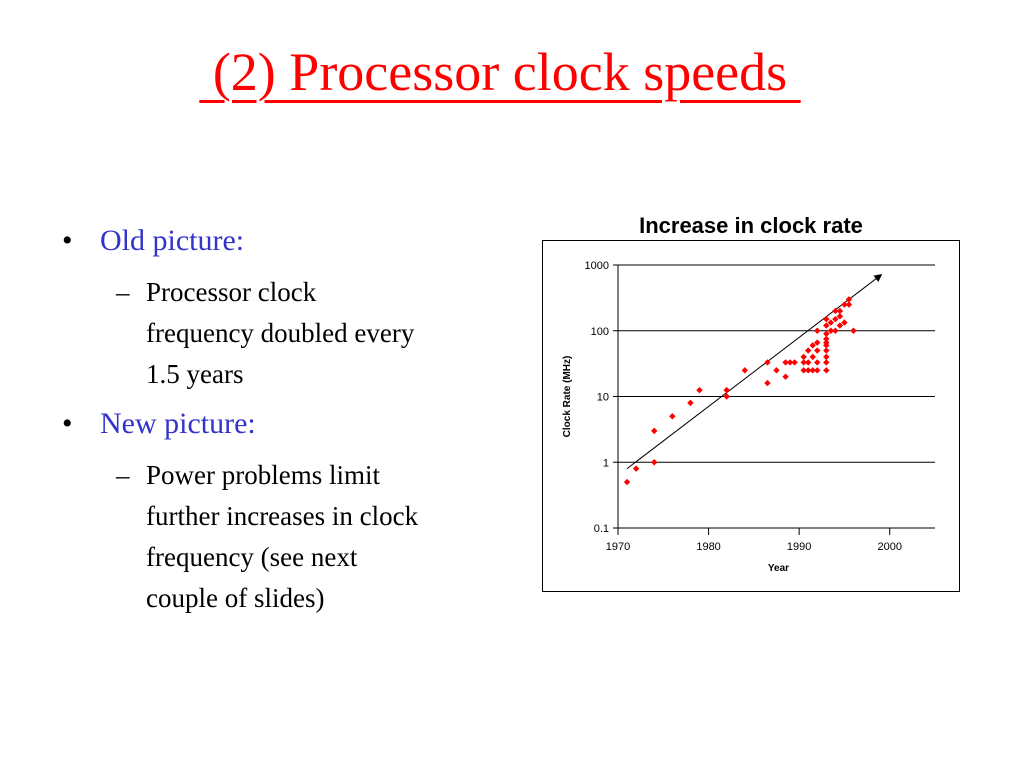 This screenshot has height=768, width=1024. I want to click on x-tick-label: 2000, so click(889, 547).